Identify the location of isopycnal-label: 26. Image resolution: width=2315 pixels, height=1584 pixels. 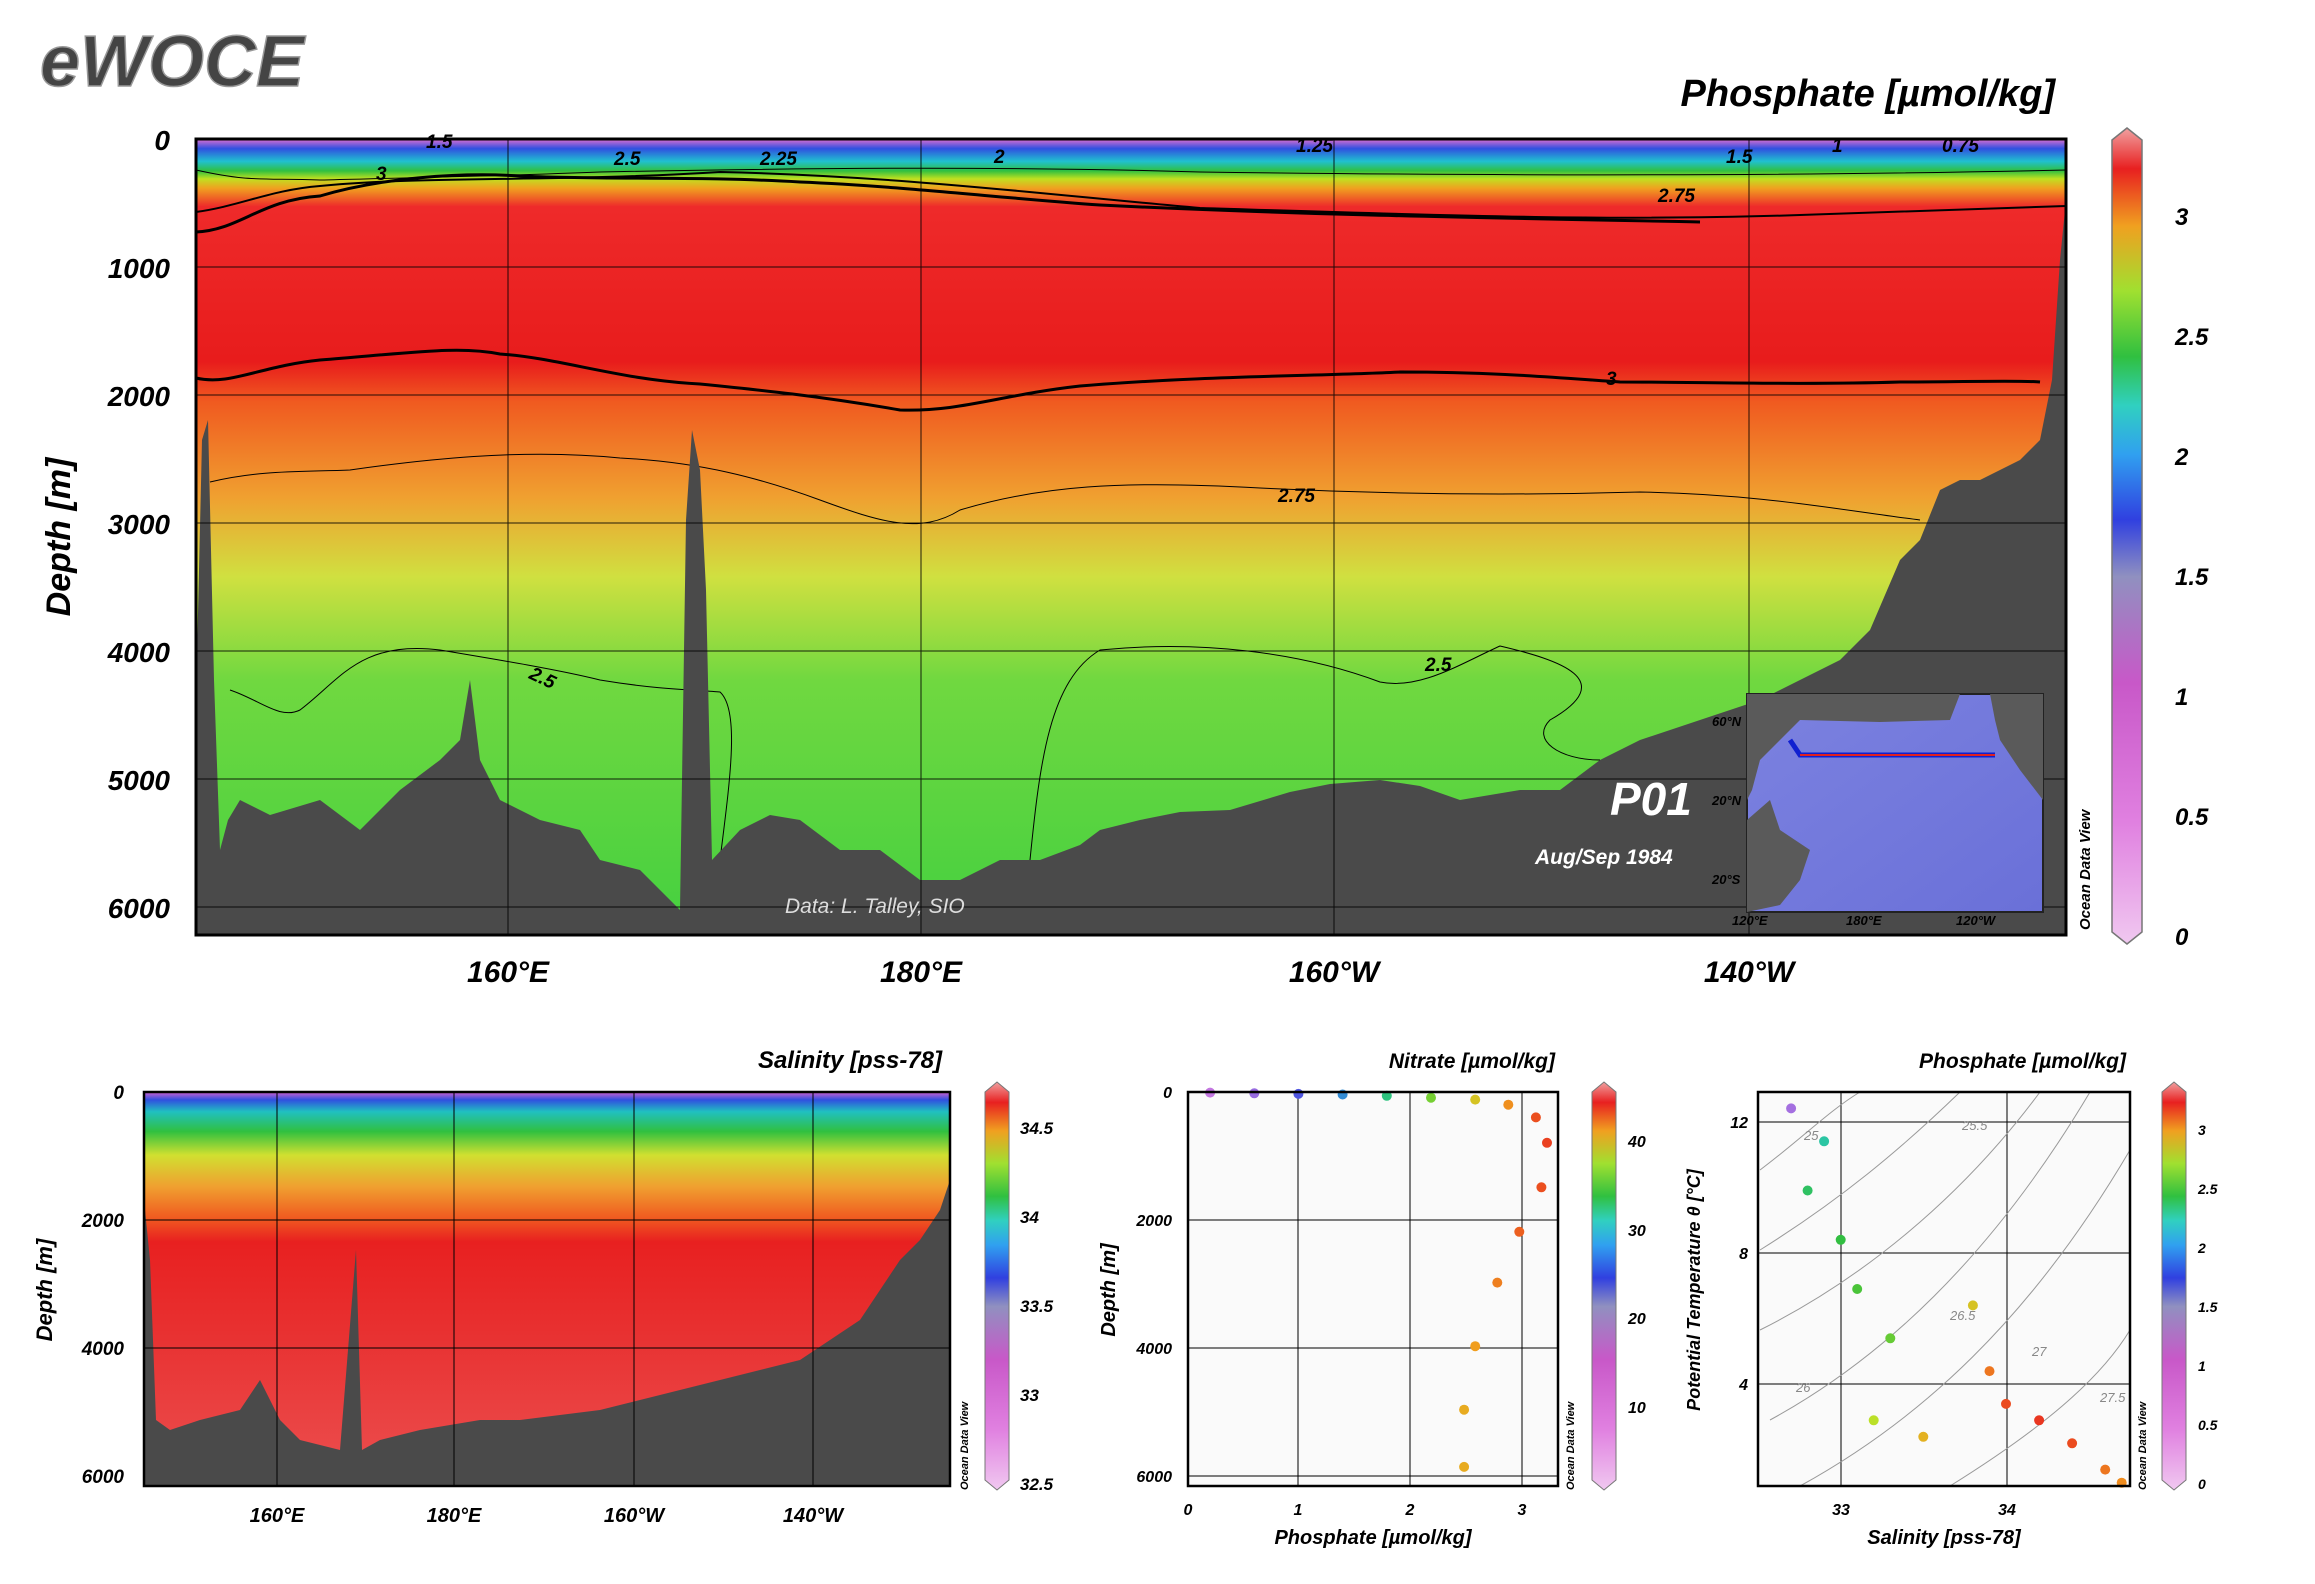
(1803, 1387).